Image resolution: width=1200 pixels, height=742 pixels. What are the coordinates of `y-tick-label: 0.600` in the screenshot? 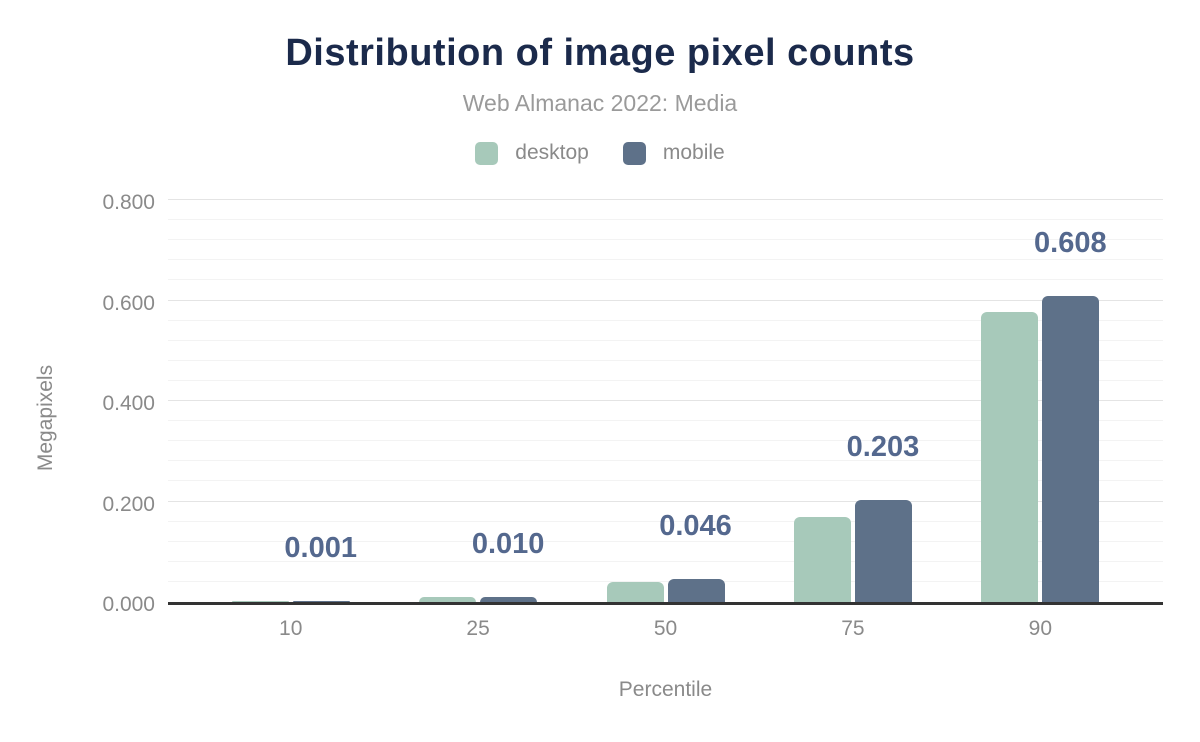 It's located at (128, 303).